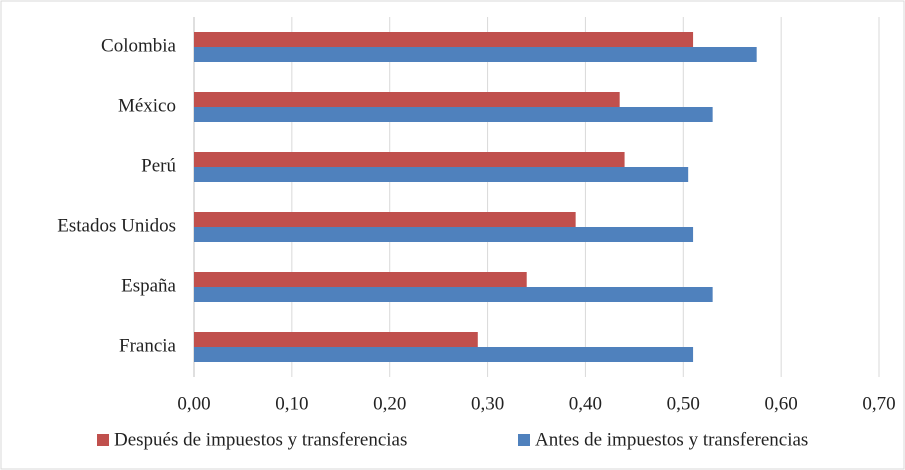 This screenshot has height=470, width=905. I want to click on x-tick-label: 0,20, so click(389, 403).